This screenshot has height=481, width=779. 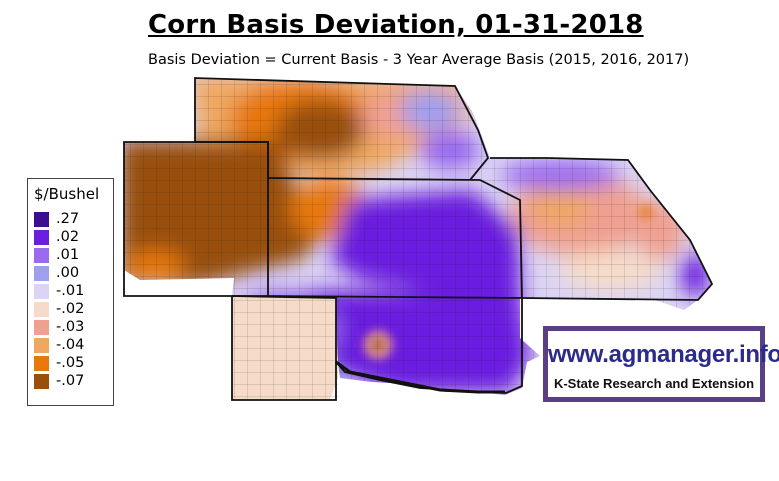 I want to click on texas-panhandle, so click(x=285, y=348).